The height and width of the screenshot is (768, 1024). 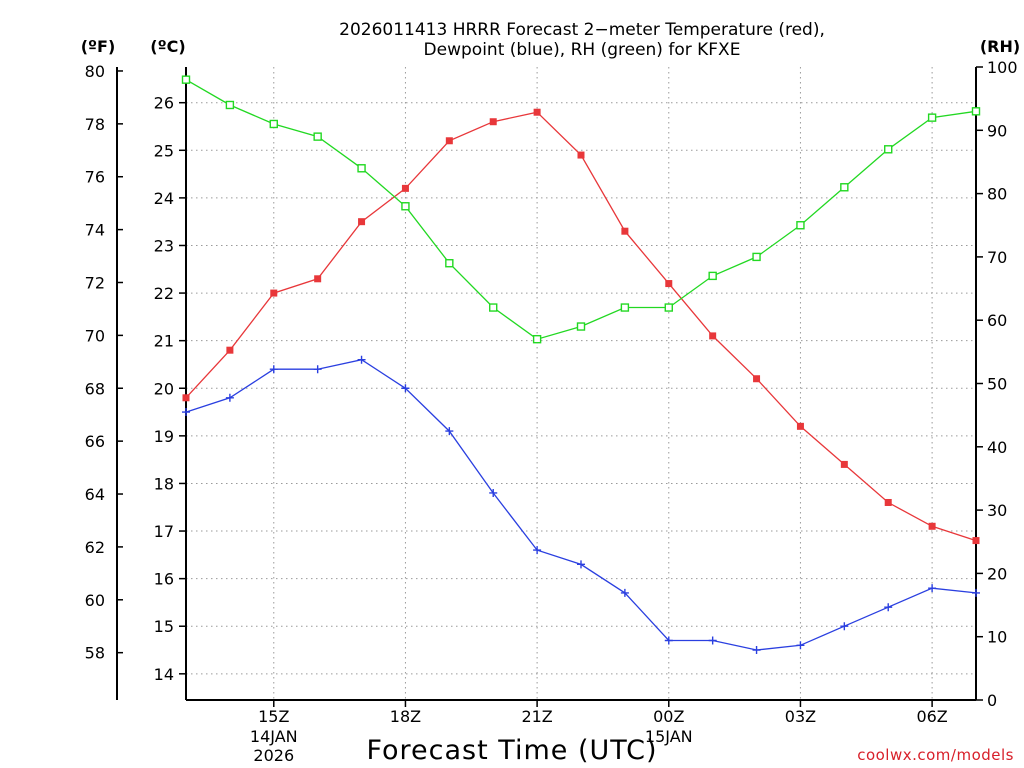 I want to click on celsius-tick-label: 25, so click(x=164, y=150).